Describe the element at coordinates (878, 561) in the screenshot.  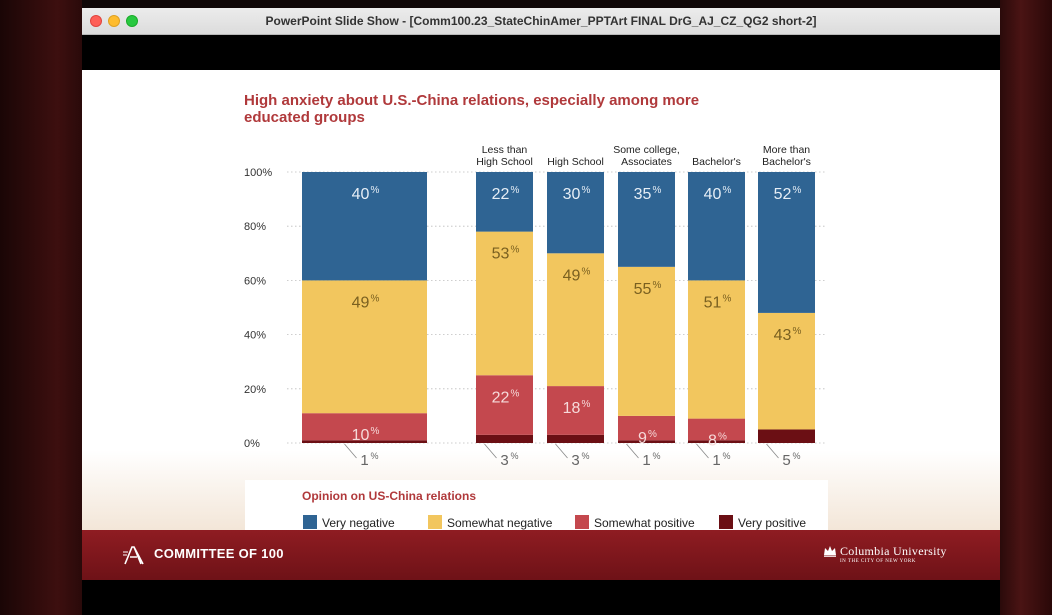
I see `columbia-university-subtext: IN THE CITY OF NEW YORK` at that location.